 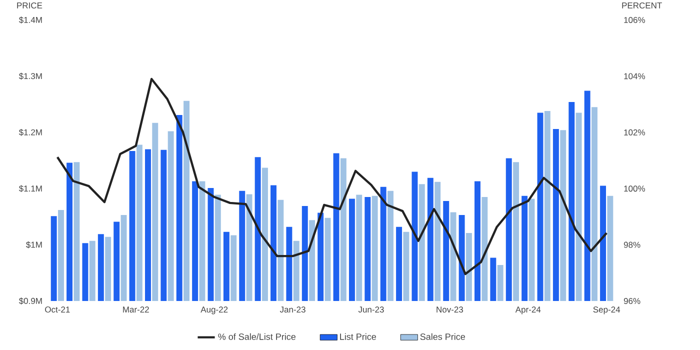 What do you see at coordinates (136, 309) in the screenshot?
I see `x-tick-label: Mar-22` at bounding box center [136, 309].